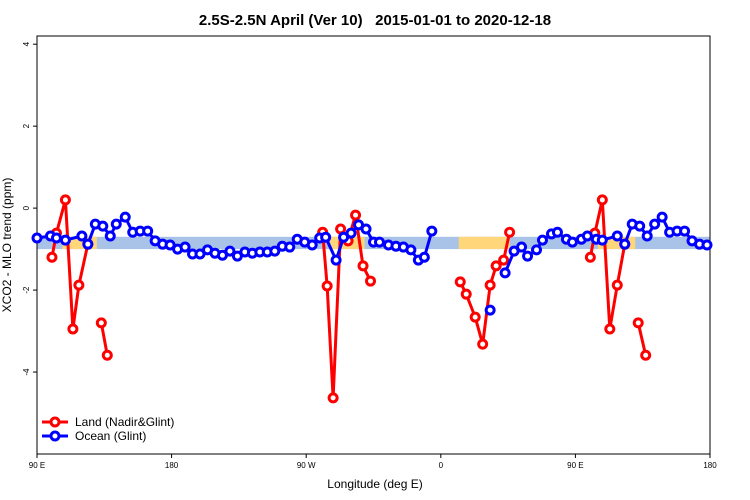 This screenshot has width=750, height=500. I want to click on x-tick-label: 90 W, so click(306, 465).